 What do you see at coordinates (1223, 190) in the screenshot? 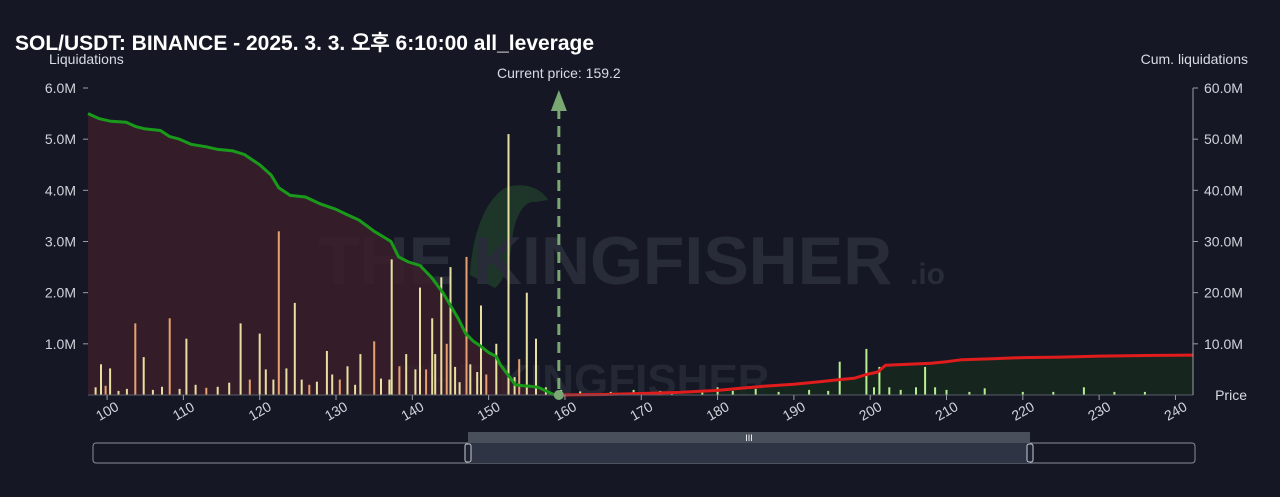
I see `right-tick-label: 40.0M` at bounding box center [1223, 190].